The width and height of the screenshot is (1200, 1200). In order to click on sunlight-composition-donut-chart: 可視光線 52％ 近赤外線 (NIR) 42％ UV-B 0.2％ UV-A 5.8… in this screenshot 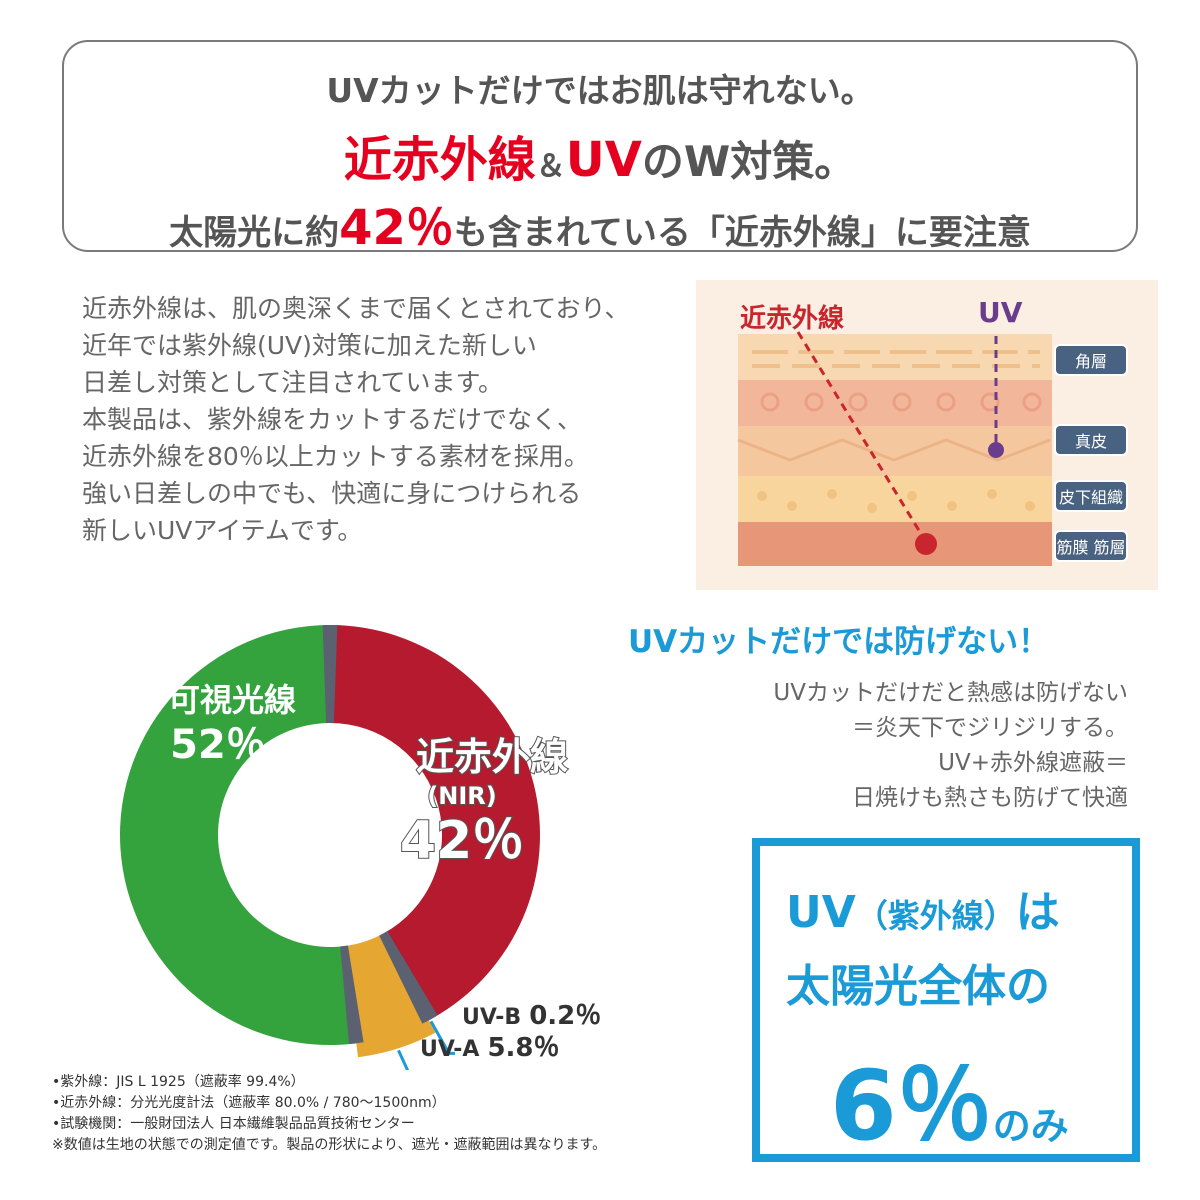, I will do `click(360, 847)`.